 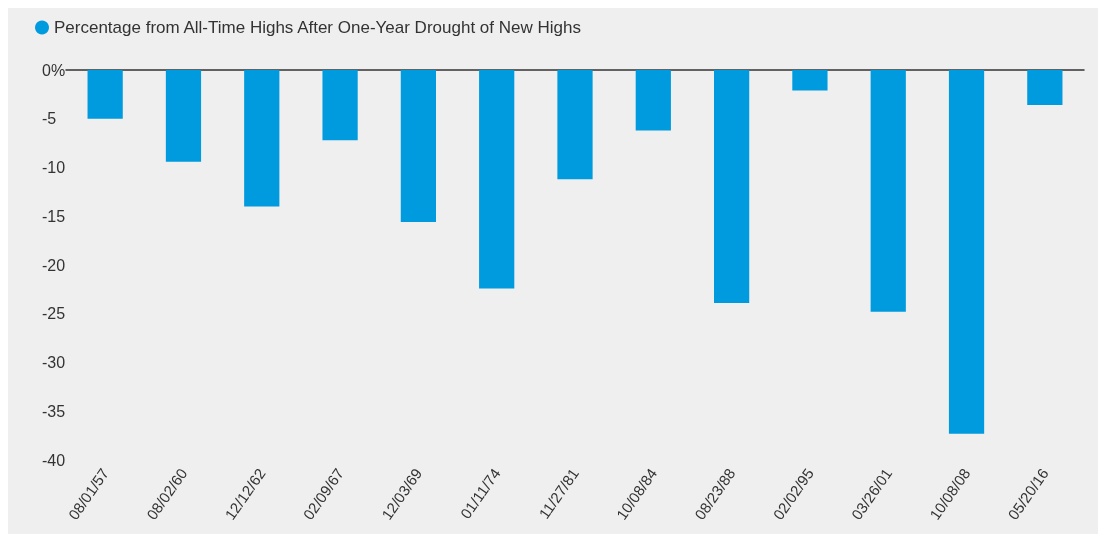 What do you see at coordinates (54, 314) in the screenshot?
I see `y-tick-label: -25` at bounding box center [54, 314].